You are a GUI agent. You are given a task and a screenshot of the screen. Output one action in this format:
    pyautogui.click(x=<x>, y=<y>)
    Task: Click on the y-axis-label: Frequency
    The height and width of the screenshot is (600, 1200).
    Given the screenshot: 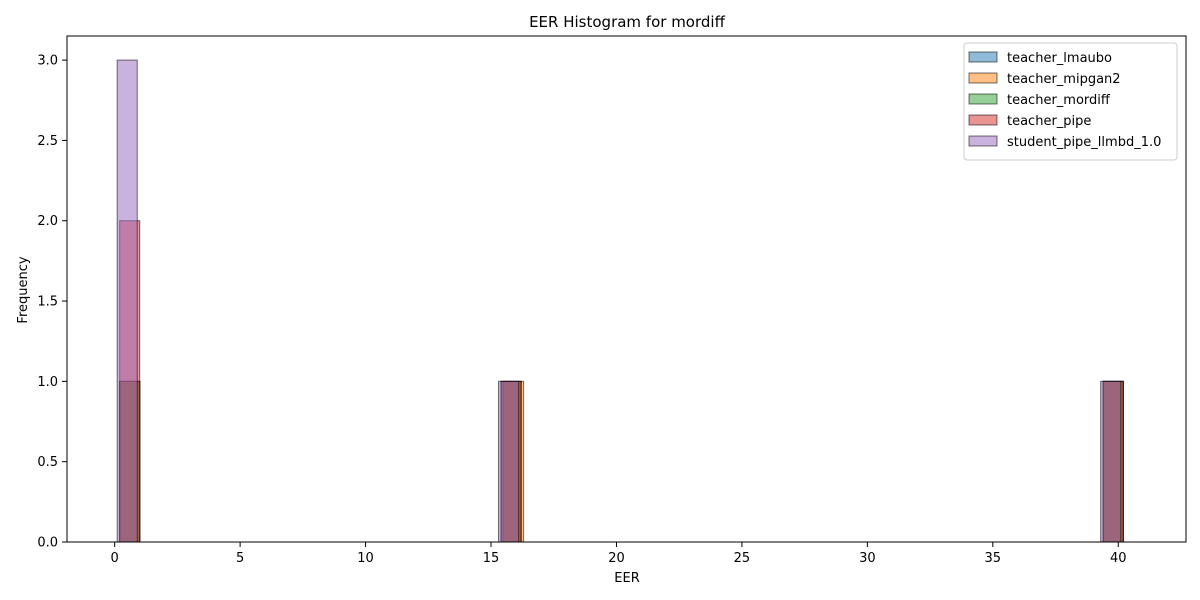 What is the action you would take?
    pyautogui.click(x=23, y=289)
    